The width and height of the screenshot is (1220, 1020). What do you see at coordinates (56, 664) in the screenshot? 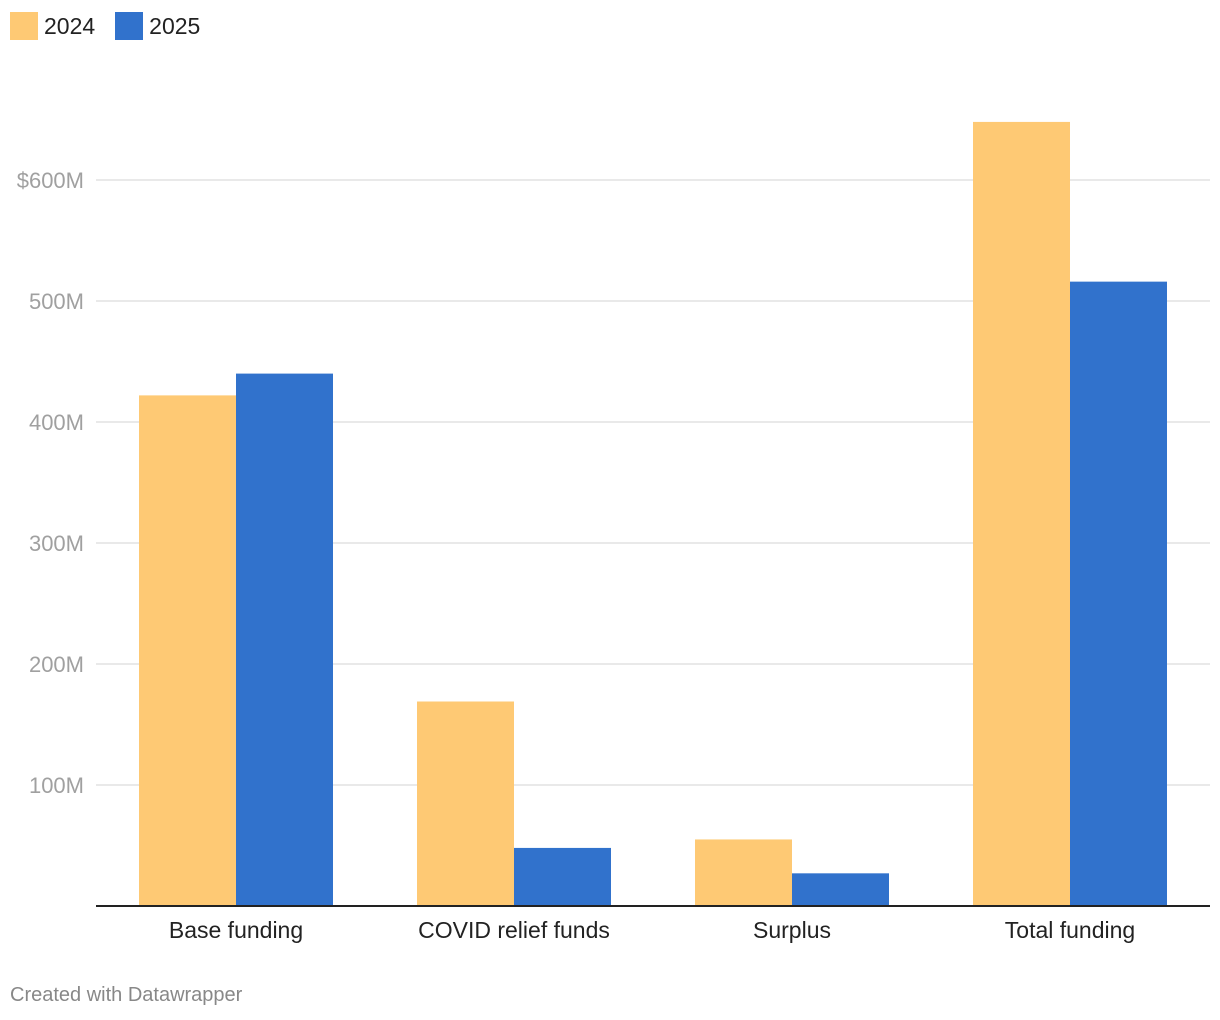
I see `y-tick-label-200: 200M` at bounding box center [56, 664].